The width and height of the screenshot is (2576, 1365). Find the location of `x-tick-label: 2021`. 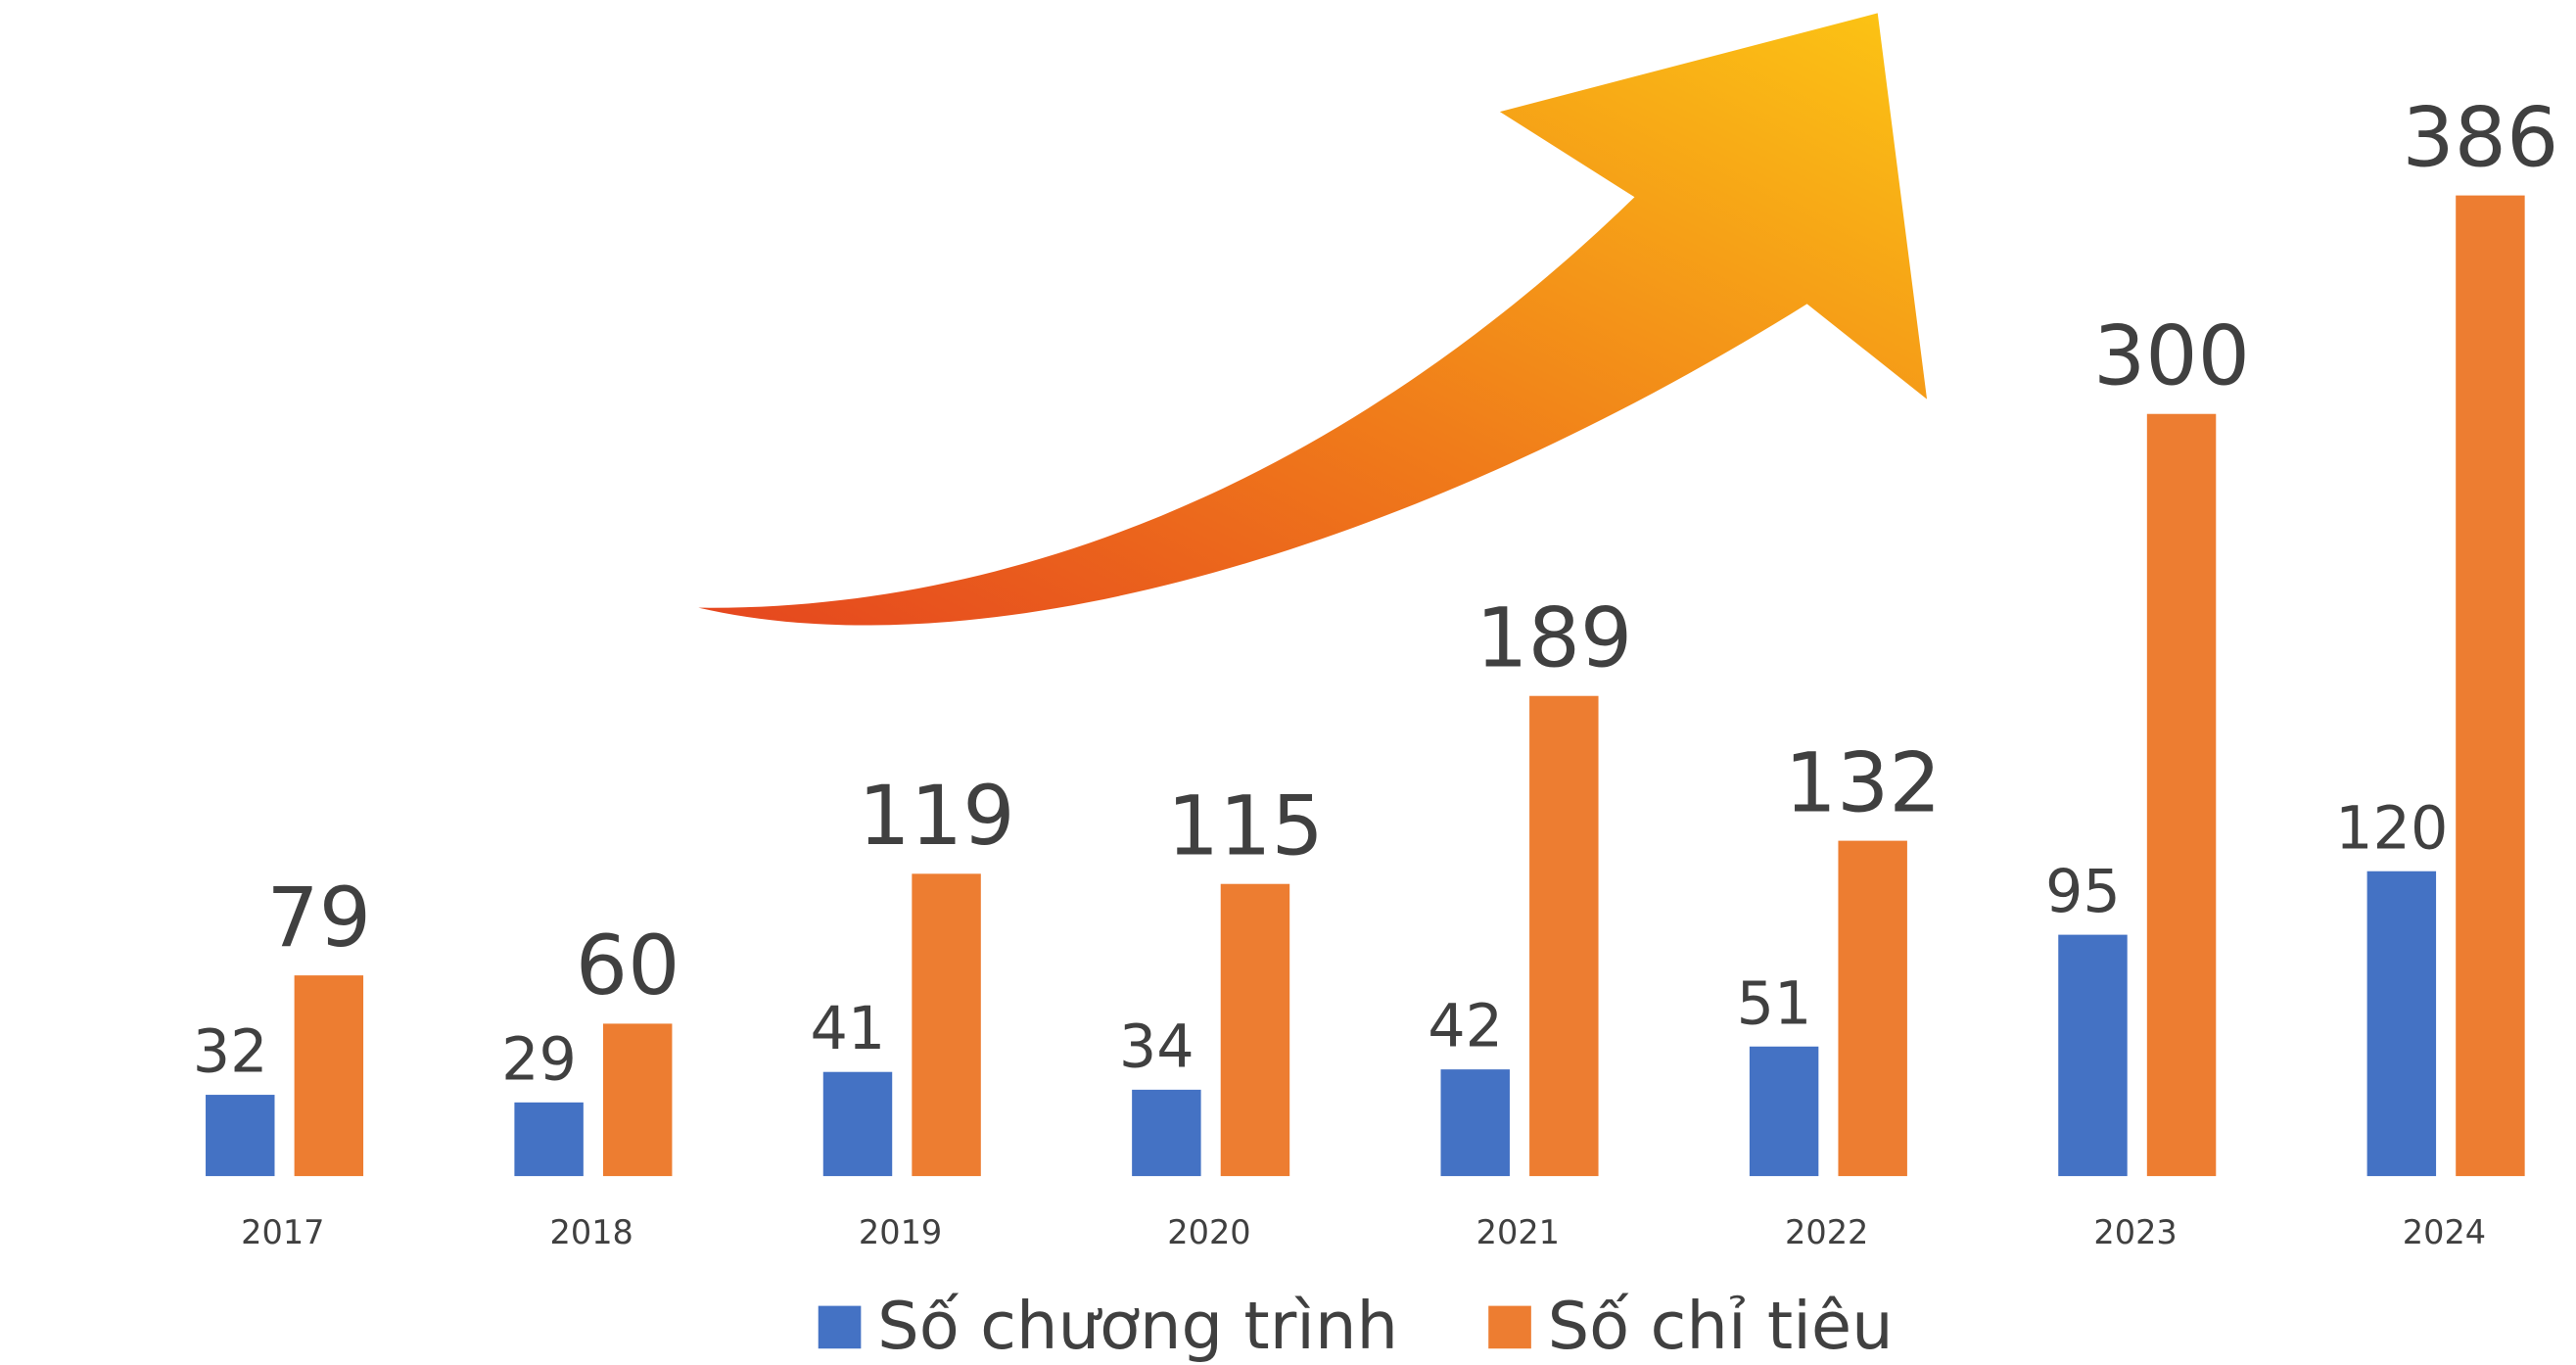

x-tick-label: 2021 is located at coordinates (1518, 1232).